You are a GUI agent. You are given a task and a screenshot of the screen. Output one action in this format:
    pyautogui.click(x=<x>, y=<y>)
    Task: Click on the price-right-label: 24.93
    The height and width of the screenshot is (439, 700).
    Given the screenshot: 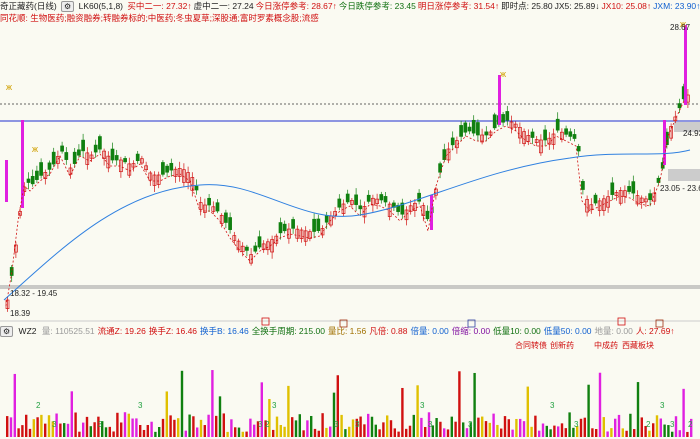 What is the action you would take?
    pyautogui.click(x=691, y=133)
    